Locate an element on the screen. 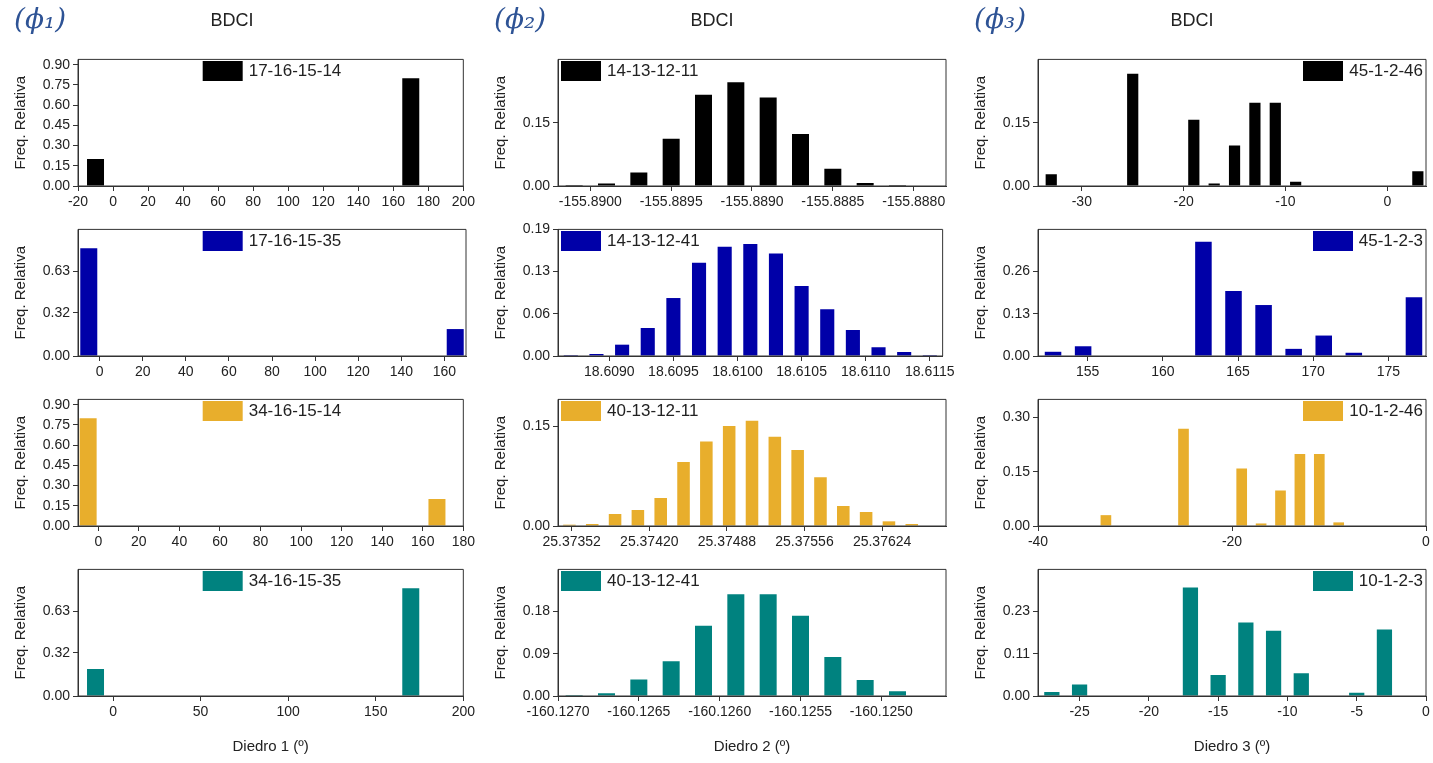 This screenshot has width=1433, height=763. x-tick-label: 18.6095 is located at coordinates (673, 371).